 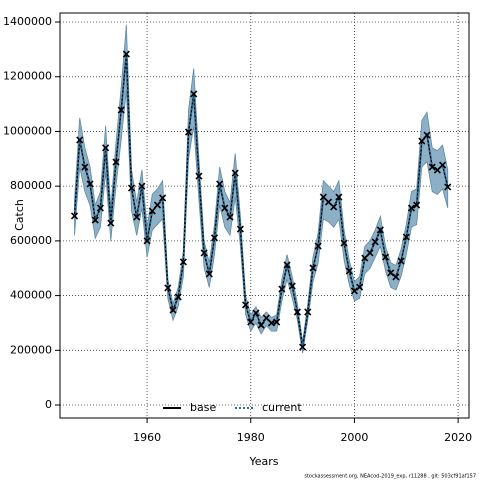 I want to click on legend-label: base, so click(x=203, y=407).